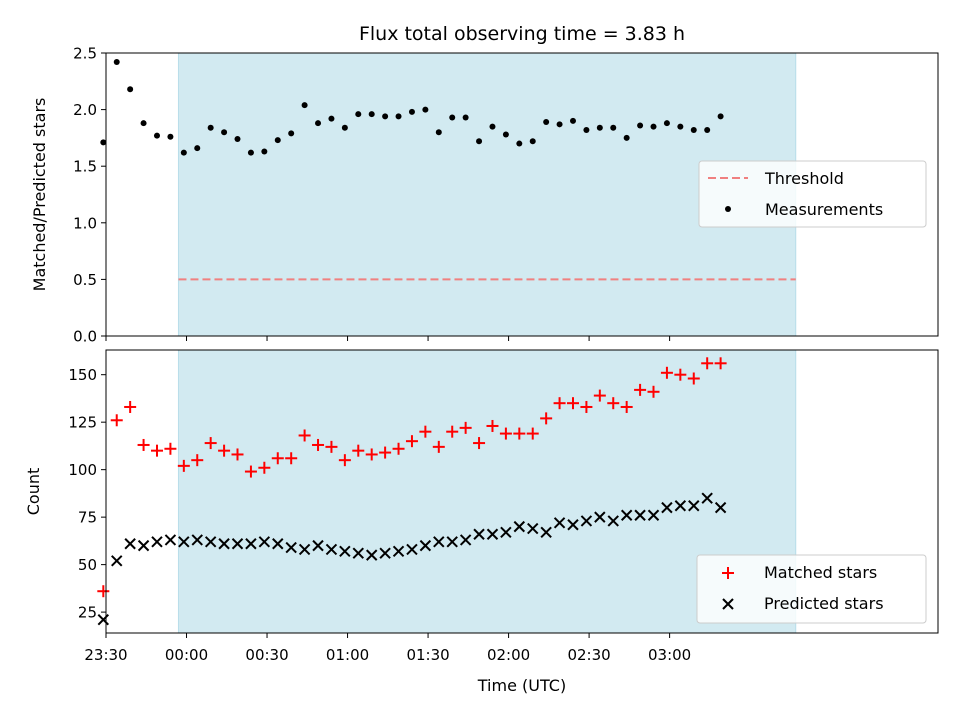 The image size is (960, 720). I want to click on legend-predicted-label: Predicted stars, so click(824, 603).